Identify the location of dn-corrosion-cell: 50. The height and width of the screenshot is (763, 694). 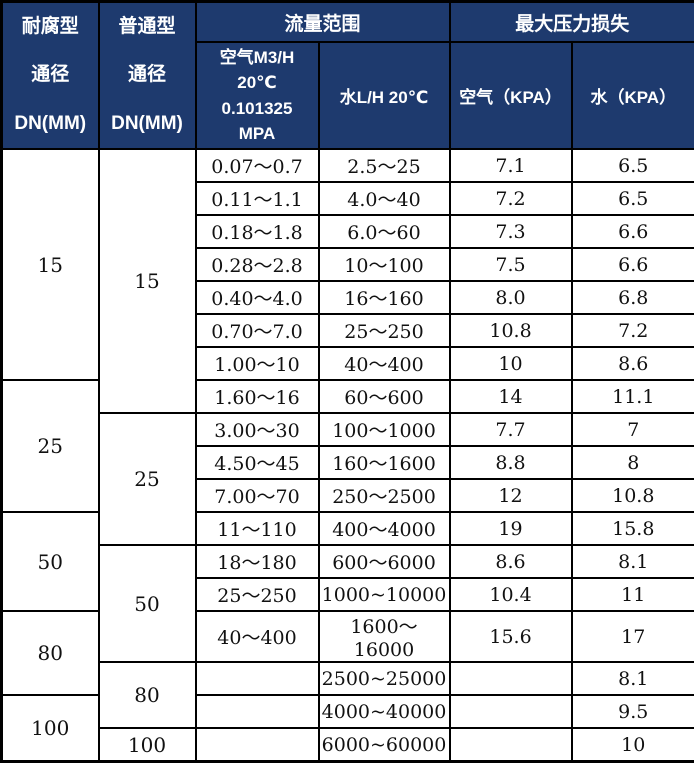
(50, 561).